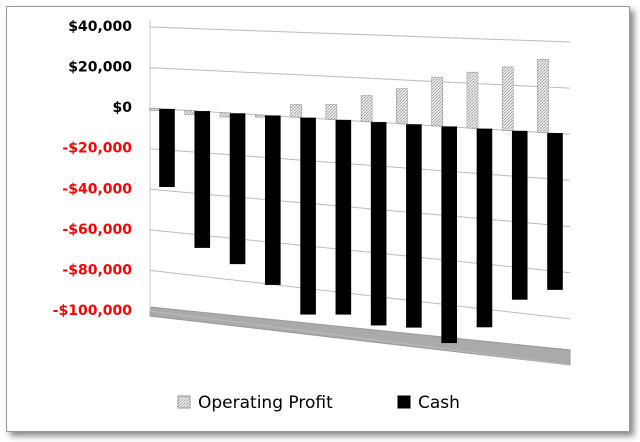 This screenshot has height=442, width=640. What do you see at coordinates (97, 270) in the screenshot?
I see `y-tick-label: -$80,000` at bounding box center [97, 270].